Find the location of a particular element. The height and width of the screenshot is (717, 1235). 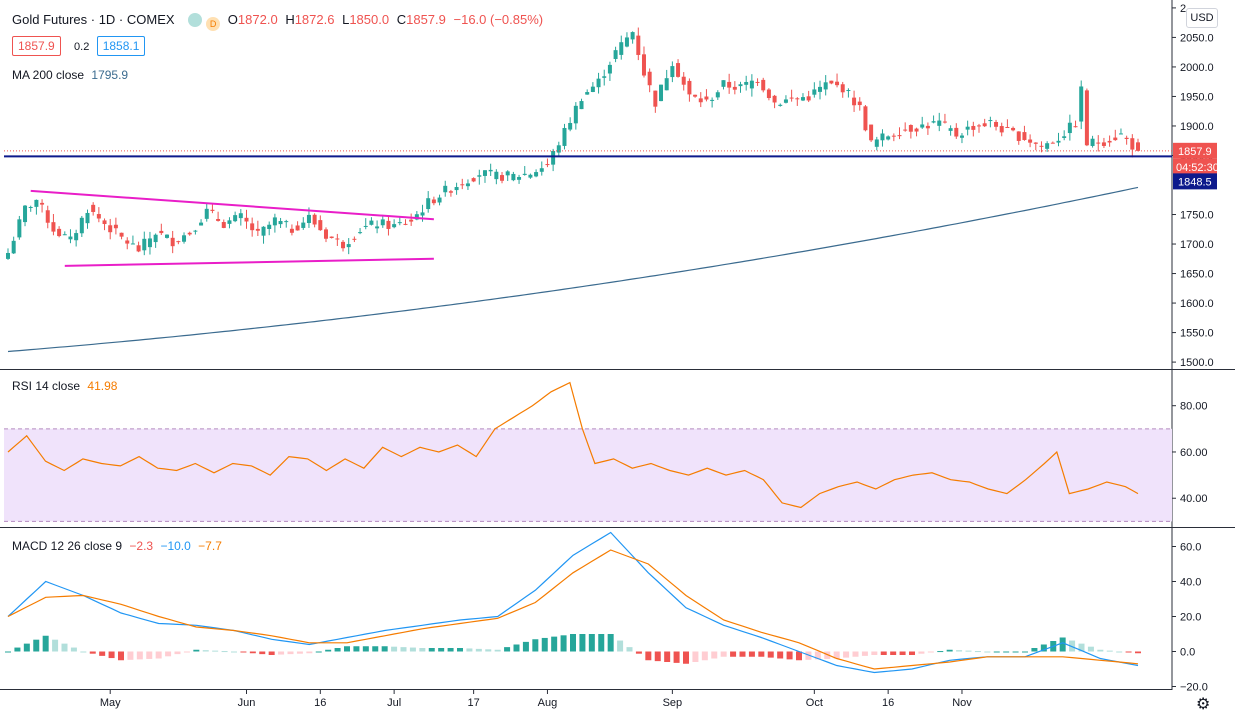

ma-legend-label: MA 200 close is located at coordinates (48, 75).